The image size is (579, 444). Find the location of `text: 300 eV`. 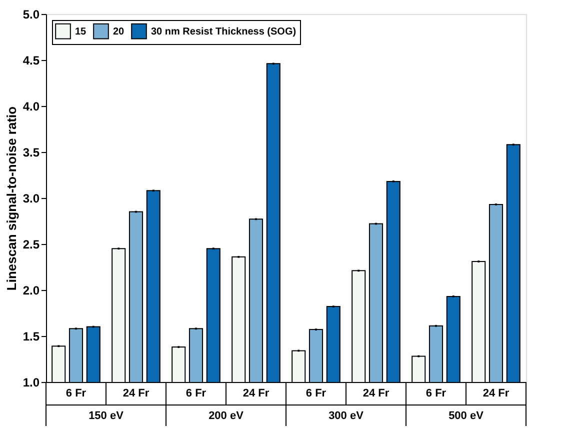

text: 300 eV is located at coordinates (346, 416).